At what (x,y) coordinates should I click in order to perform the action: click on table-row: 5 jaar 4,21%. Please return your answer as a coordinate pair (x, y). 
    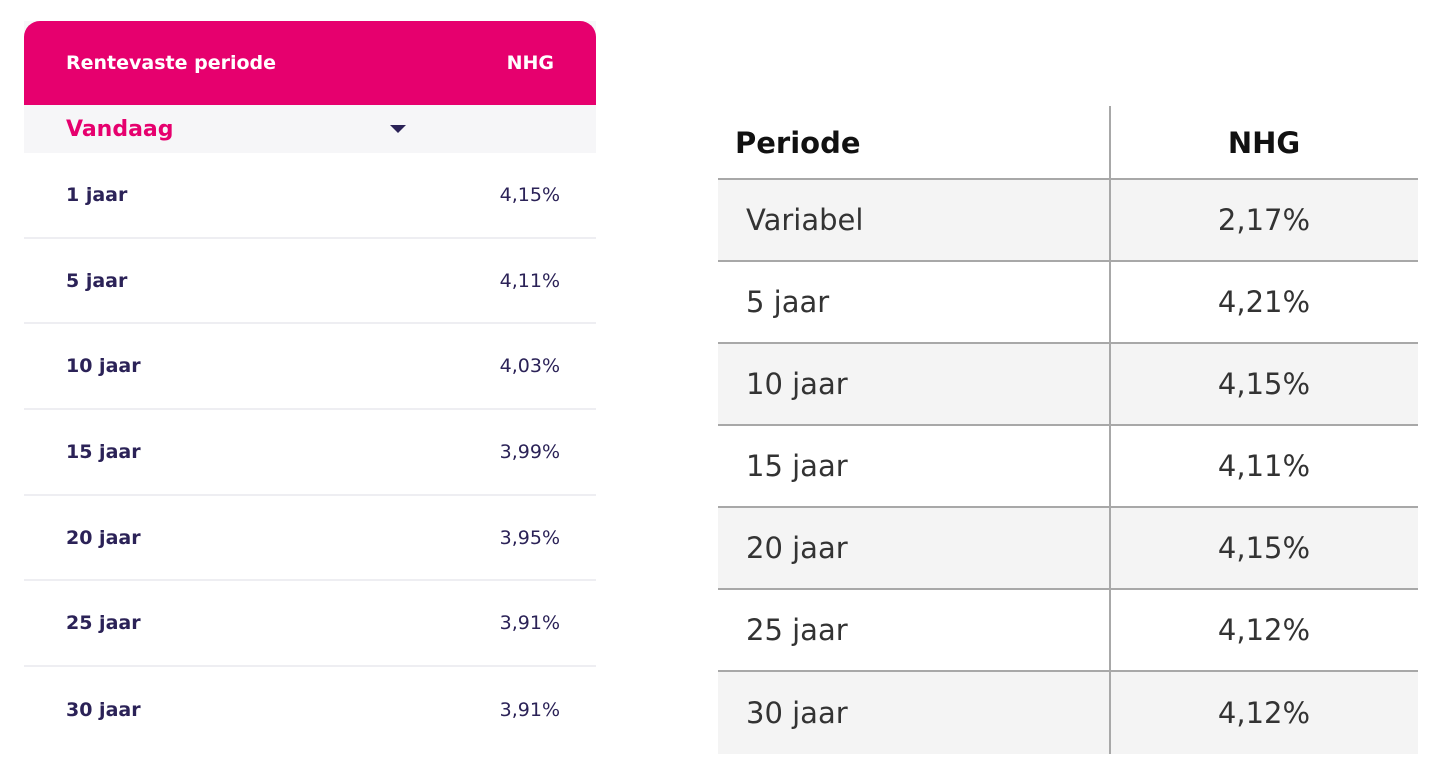
    Looking at the image, I should click on (1068, 303).